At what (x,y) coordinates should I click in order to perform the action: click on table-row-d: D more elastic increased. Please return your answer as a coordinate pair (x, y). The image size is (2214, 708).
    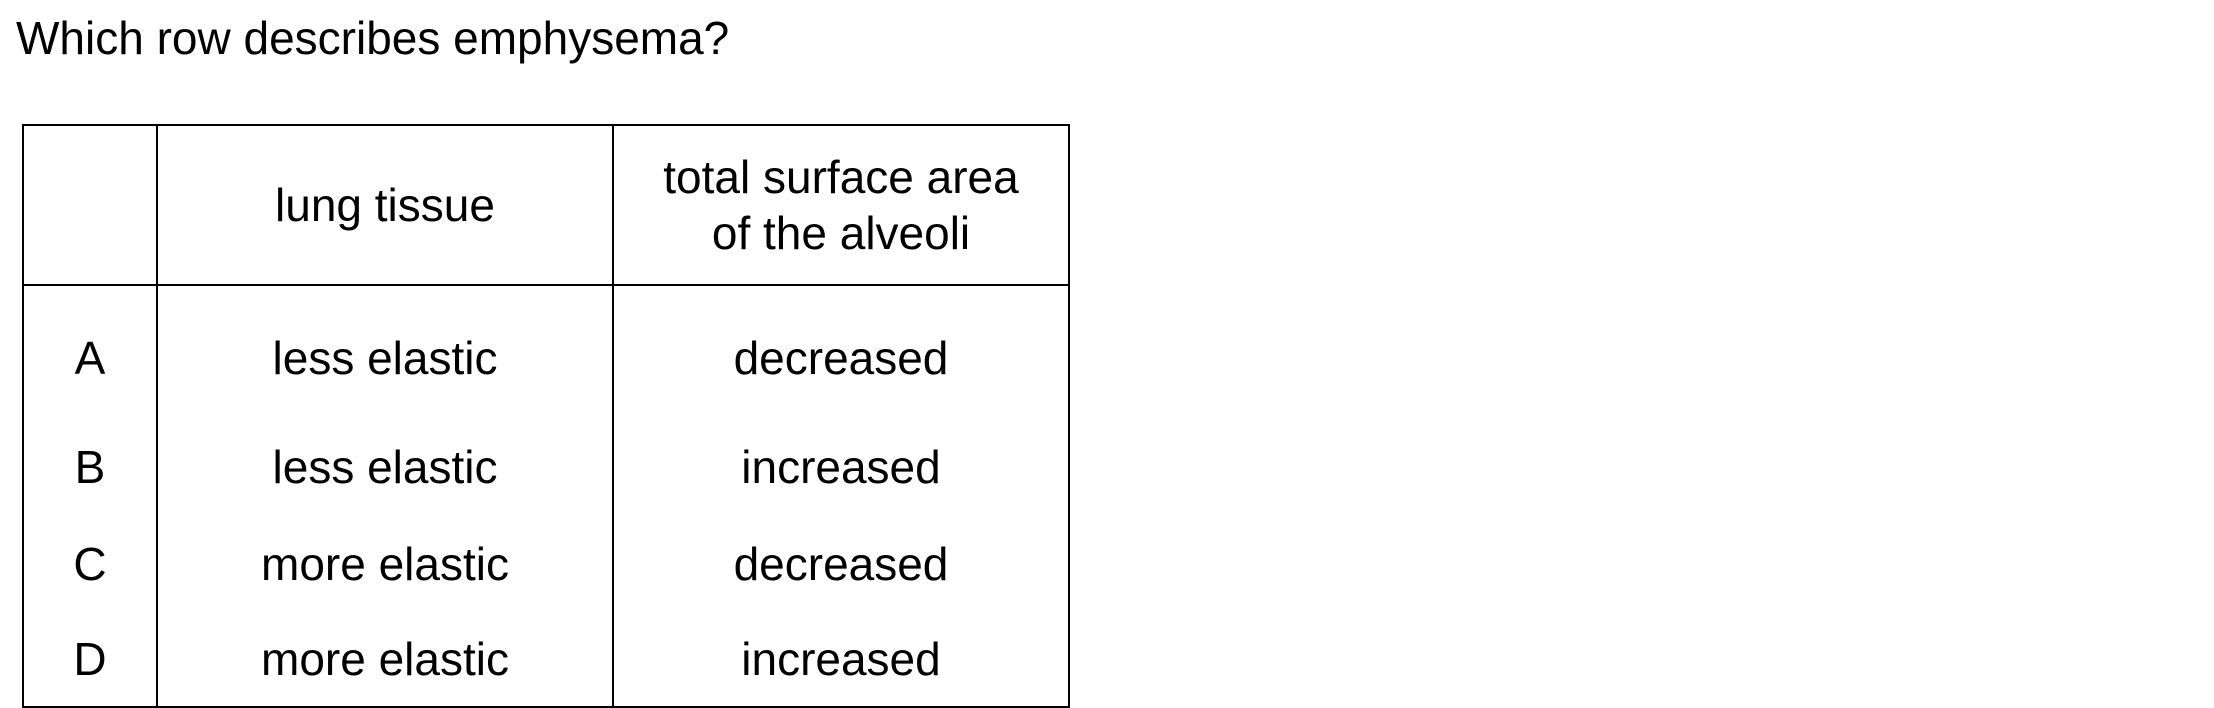
    Looking at the image, I should click on (546, 660).